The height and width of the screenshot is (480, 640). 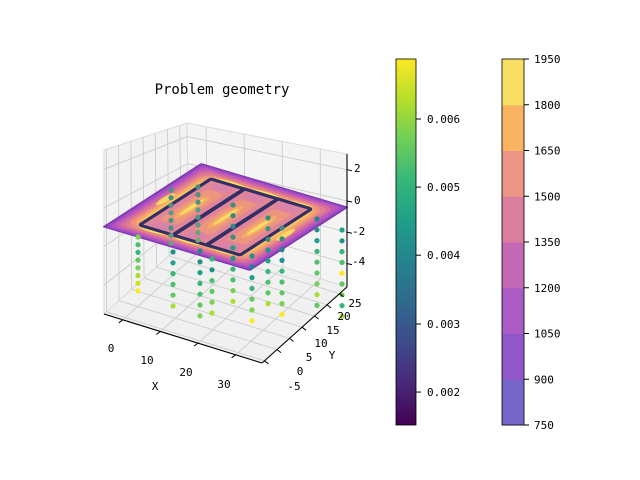 What do you see at coordinates (443, 324) in the screenshot?
I see `colorbar-tick-label: 0.003` at bounding box center [443, 324].